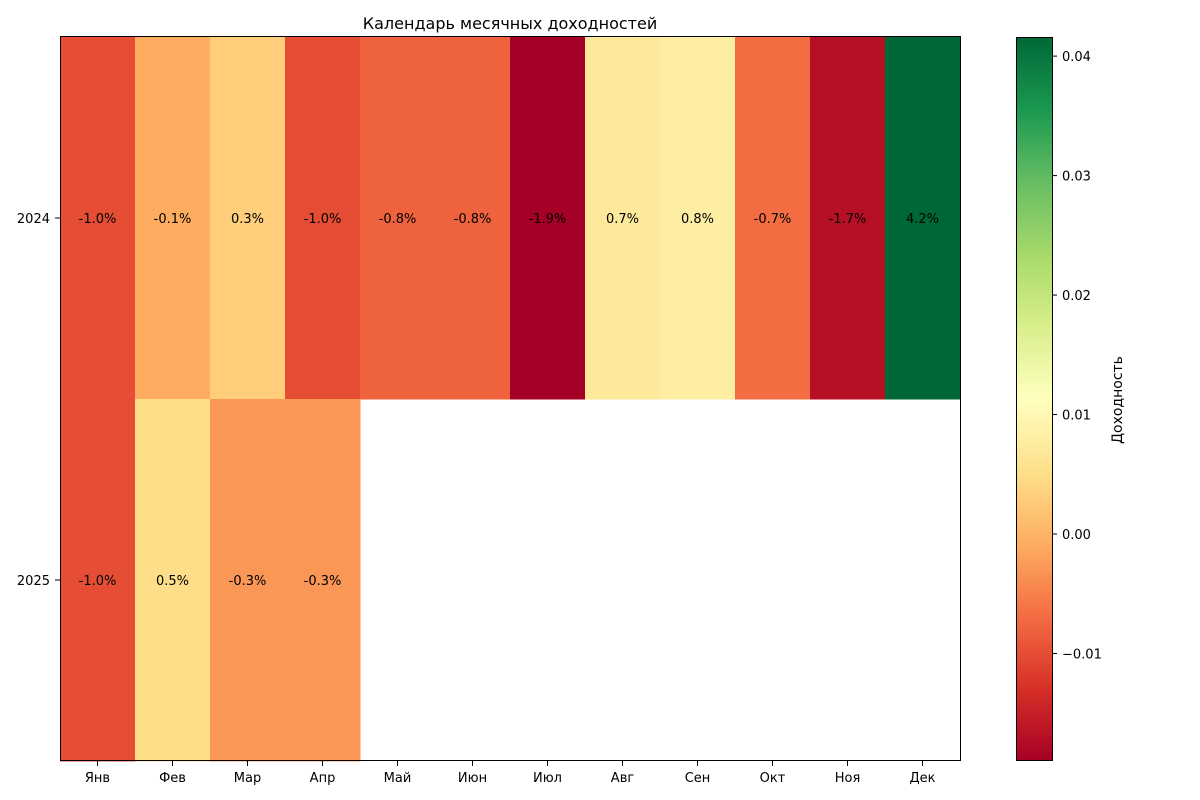 This screenshot has height=800, width=1200. I want to click on colorbar-ticks: −0.01 0.00 0.01 0.02 0.03 0.04, so click(1077, 356).